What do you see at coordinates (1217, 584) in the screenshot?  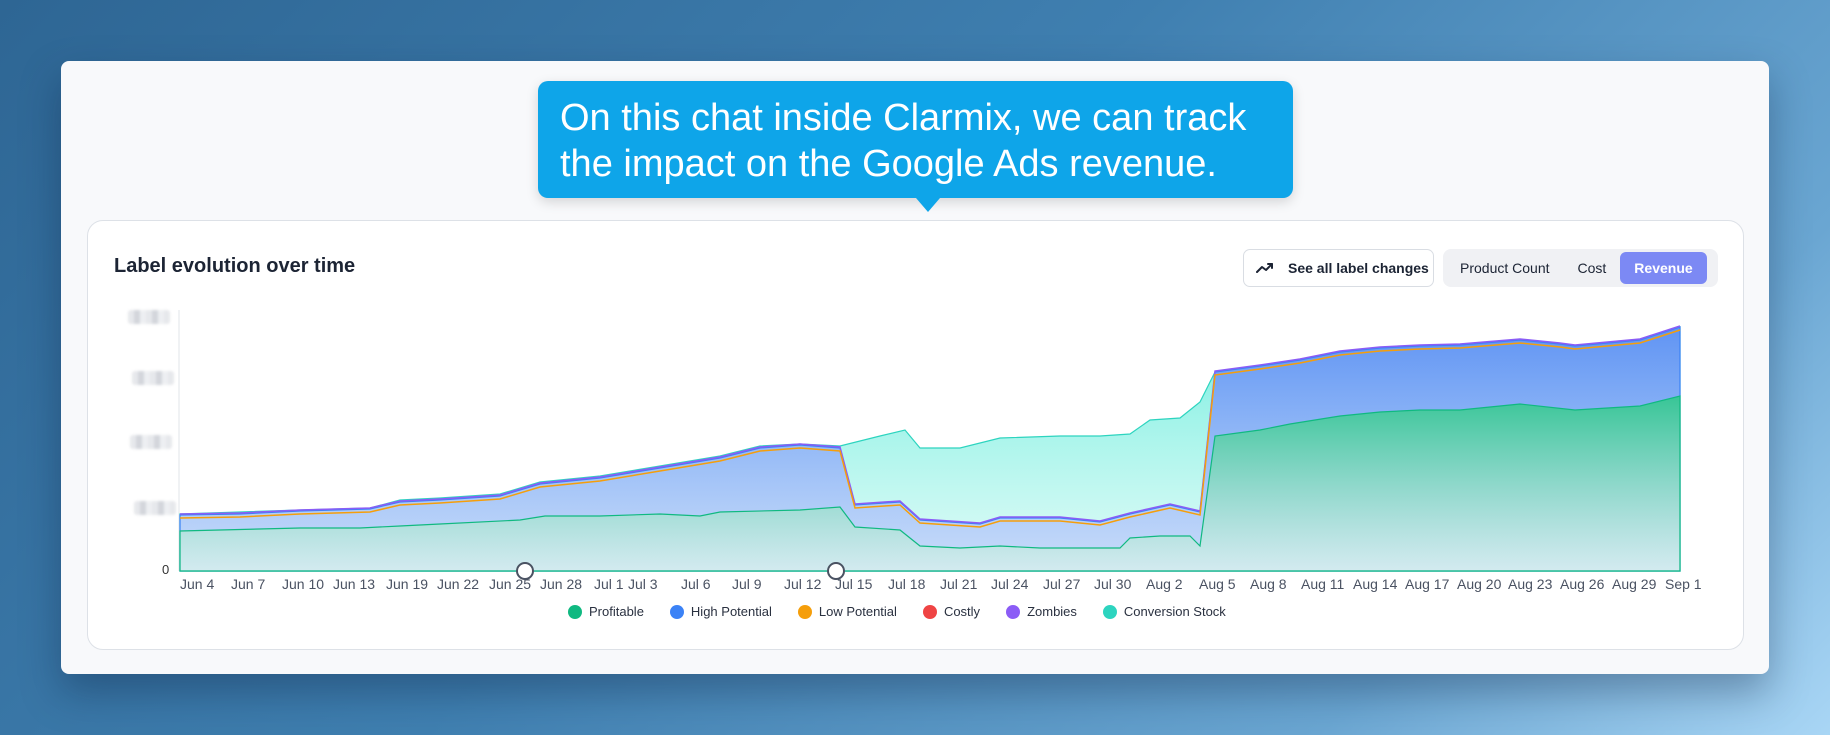 I see `x-tick-label: Aug 5` at bounding box center [1217, 584].